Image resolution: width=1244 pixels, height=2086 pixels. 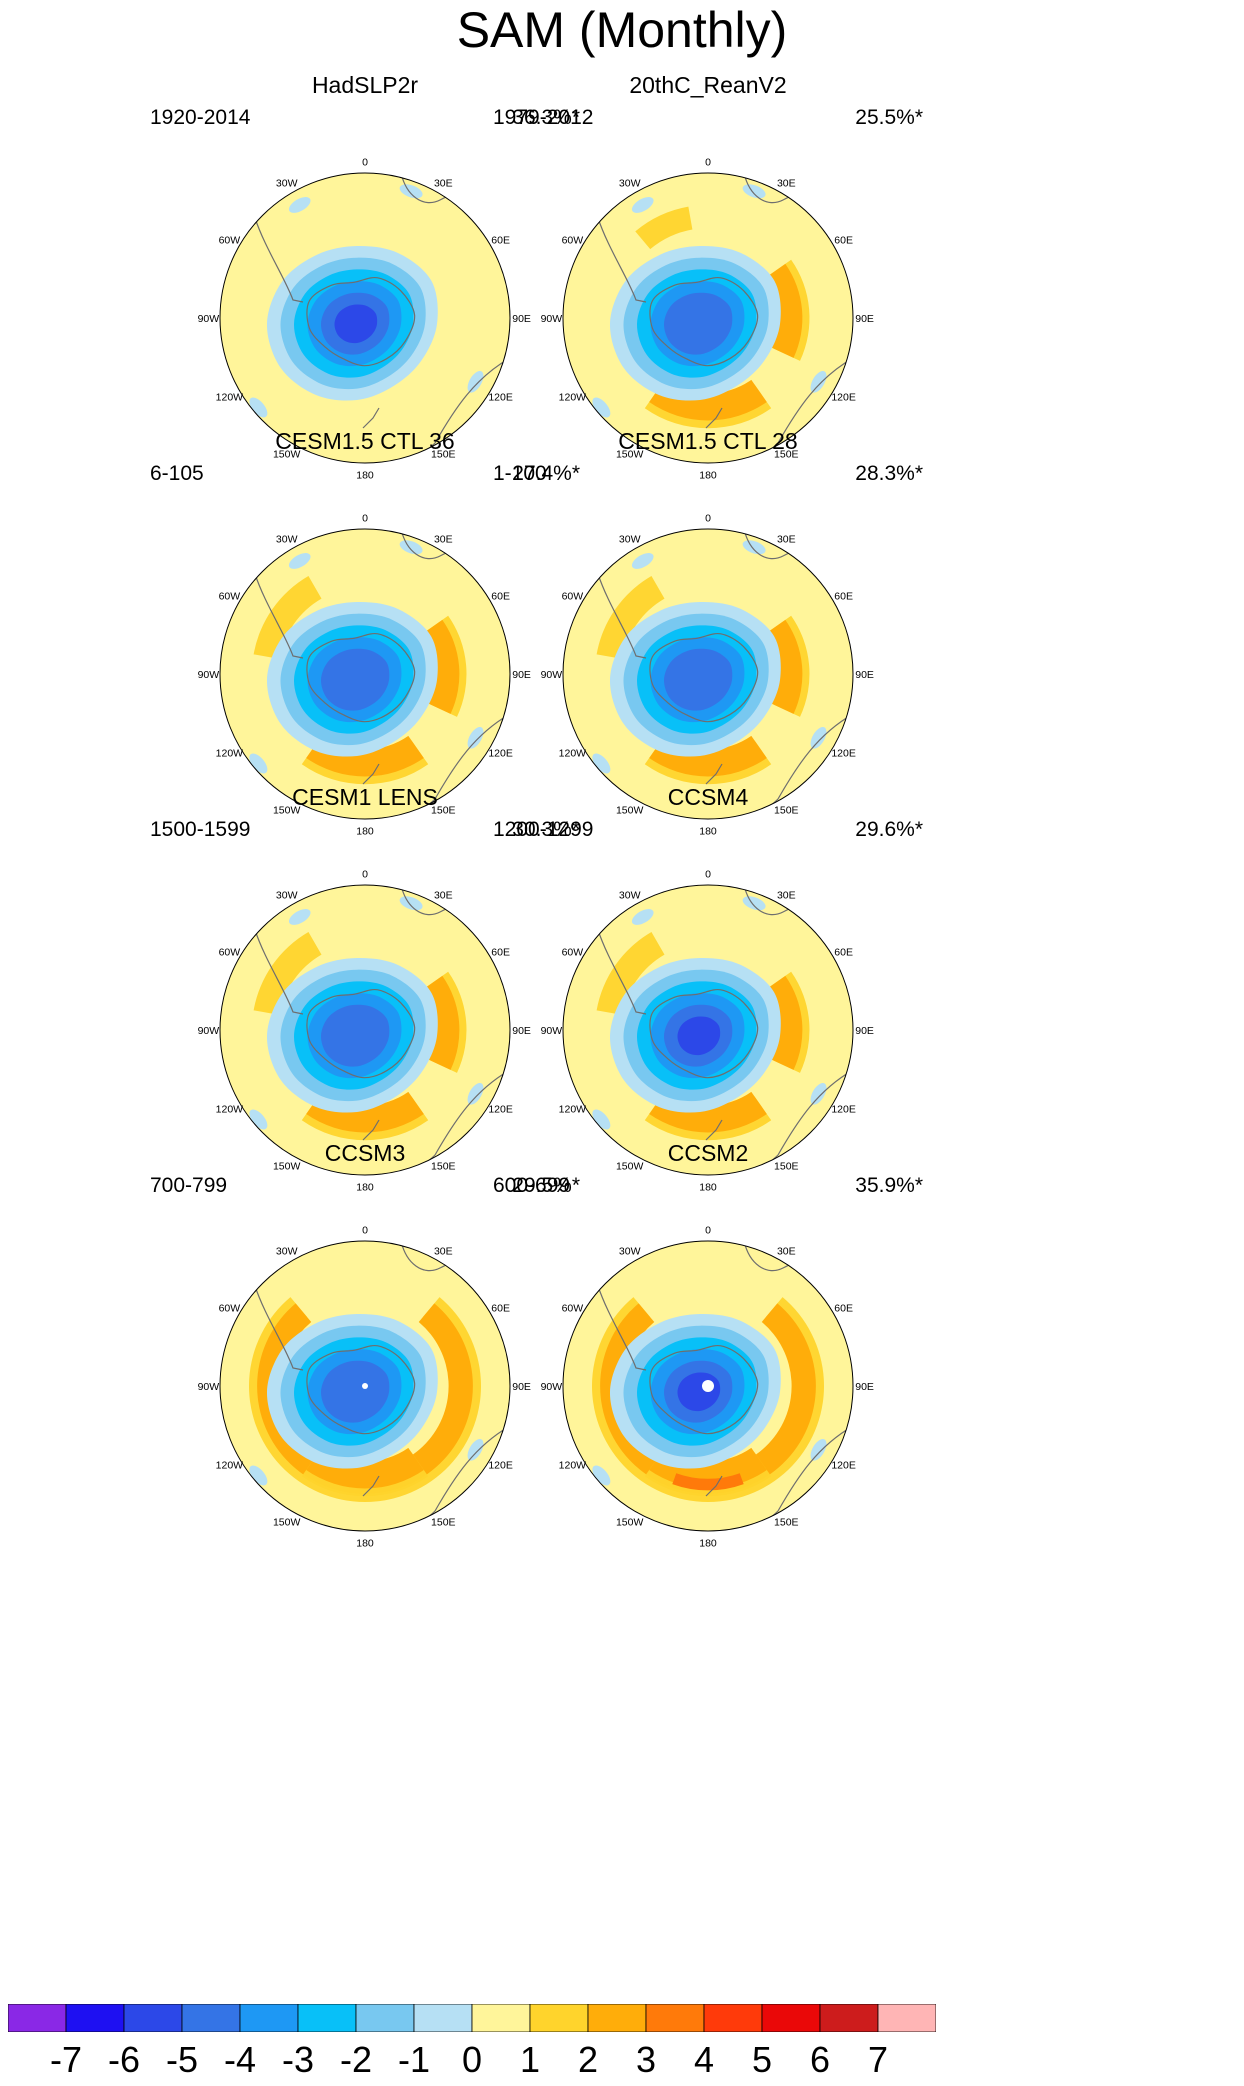 What do you see at coordinates (588, 2059) in the screenshot?
I see `colorbar-tick-label: 2` at bounding box center [588, 2059].